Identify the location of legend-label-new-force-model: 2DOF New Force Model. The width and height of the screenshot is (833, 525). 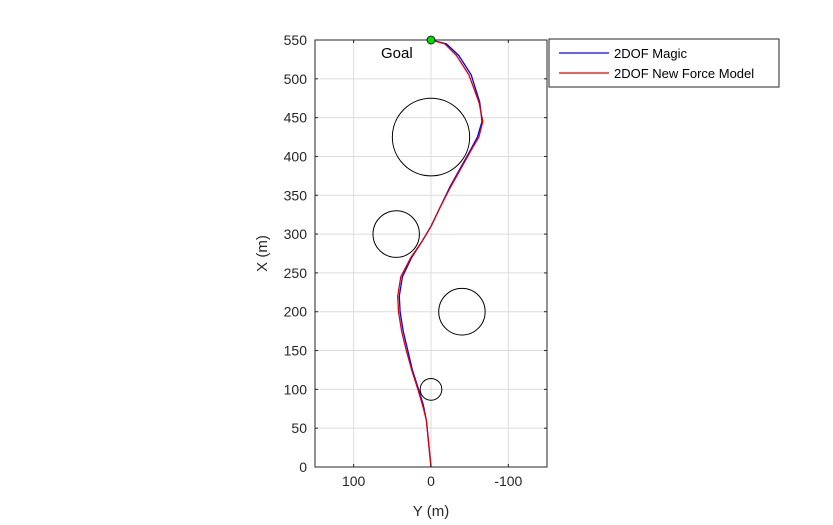
(684, 73).